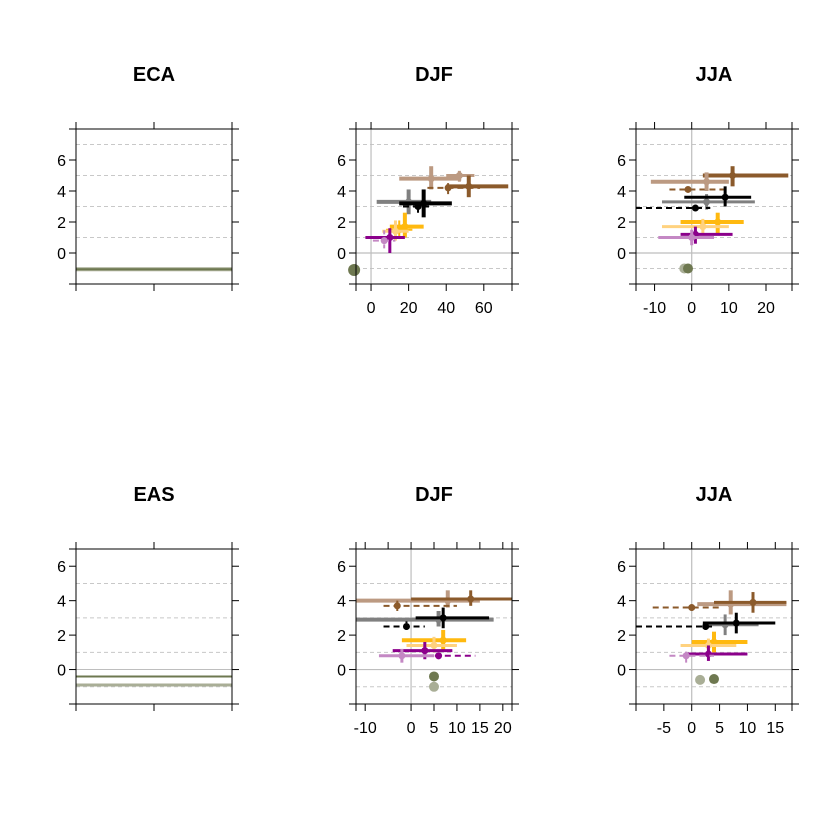  Describe the element at coordinates (446, 308) in the screenshot. I see `x-tick-label: 40` at that location.